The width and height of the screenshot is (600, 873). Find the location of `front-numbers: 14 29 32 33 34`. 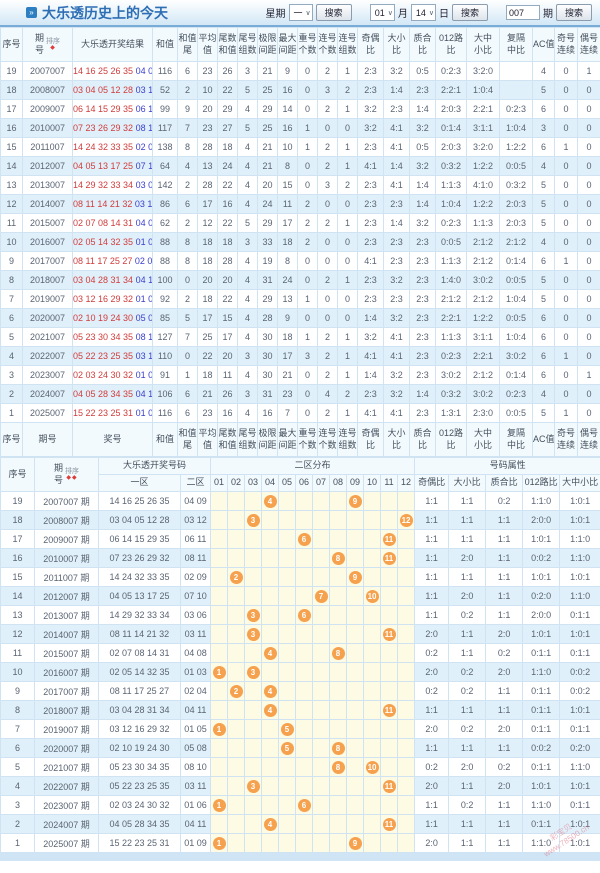

front-numbers: 14 29 32 33 34 is located at coordinates (103, 185).